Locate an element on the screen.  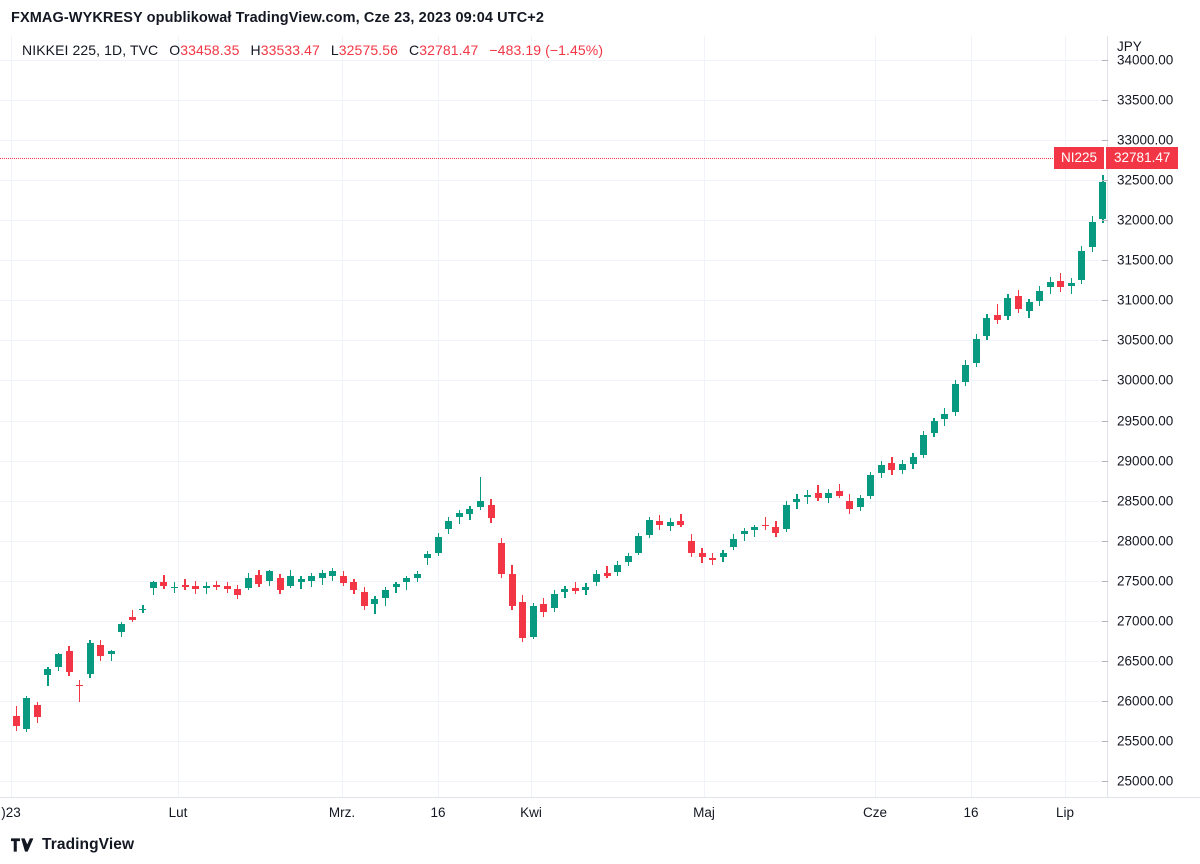
price-axis-label: 25000.00 is located at coordinates (1145, 781).